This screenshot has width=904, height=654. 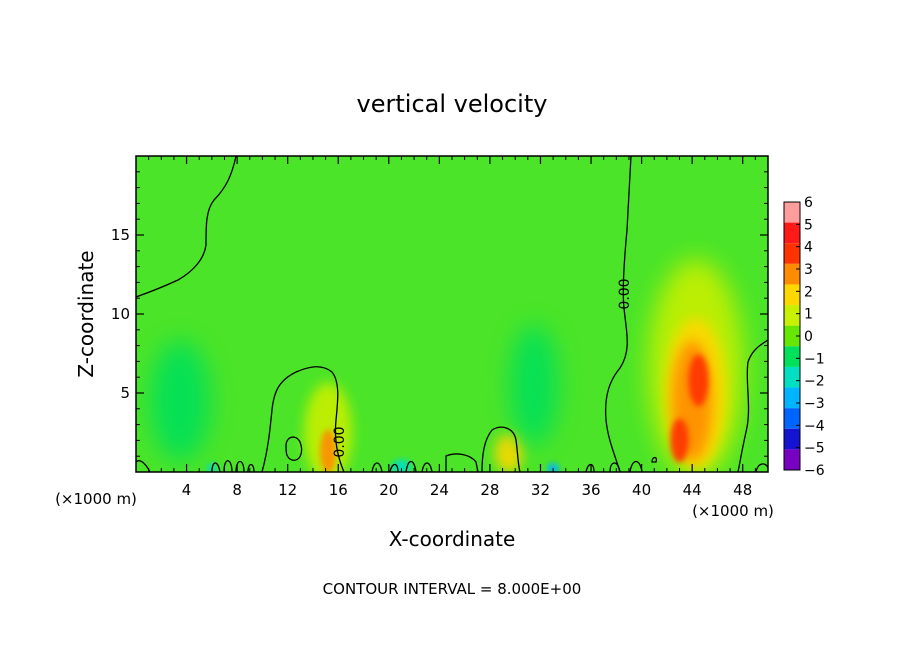 What do you see at coordinates (540, 490) in the screenshot?
I see `x-tick-label: 32` at bounding box center [540, 490].